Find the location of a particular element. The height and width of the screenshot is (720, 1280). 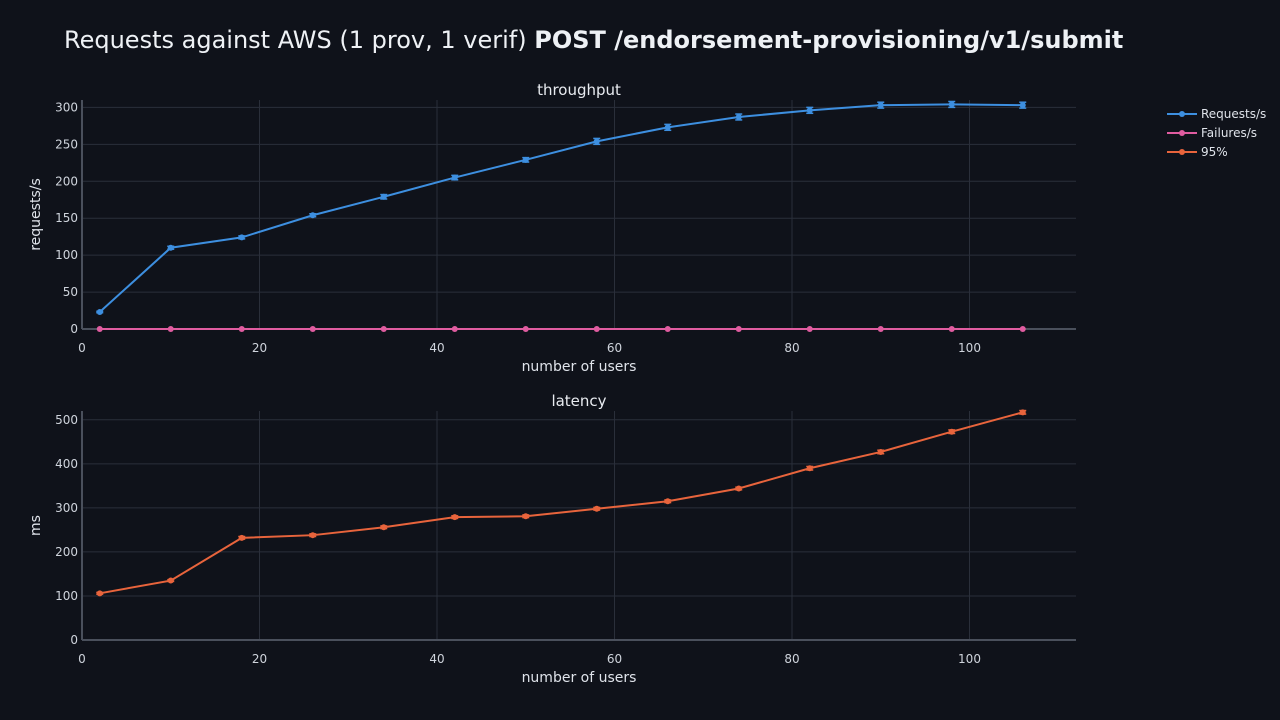

legend-label: Requests/s is located at coordinates (1233, 114).